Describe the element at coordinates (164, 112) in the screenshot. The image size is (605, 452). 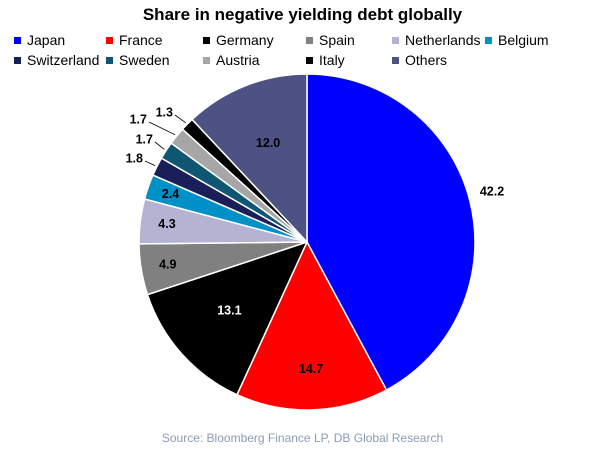
I see `data-label-italy: 1.3` at that location.